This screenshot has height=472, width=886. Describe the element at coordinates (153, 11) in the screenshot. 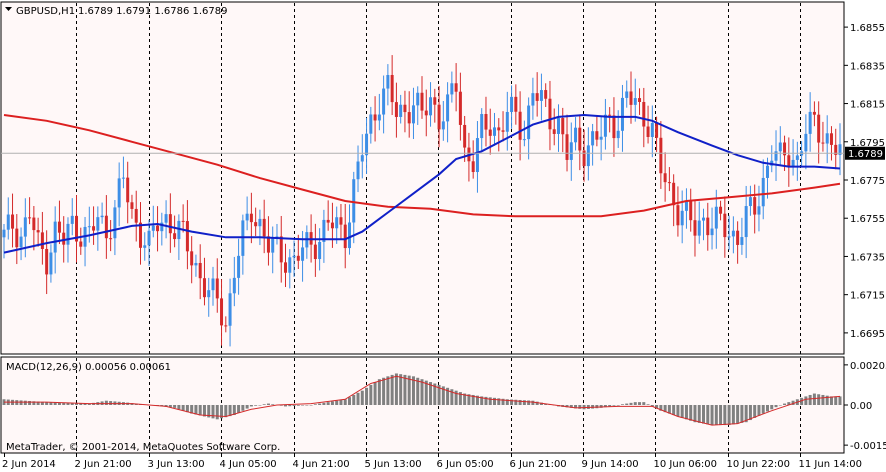

I see `ohlc-header: 1.6789 1.6791 1.6786 1.6789` at that location.